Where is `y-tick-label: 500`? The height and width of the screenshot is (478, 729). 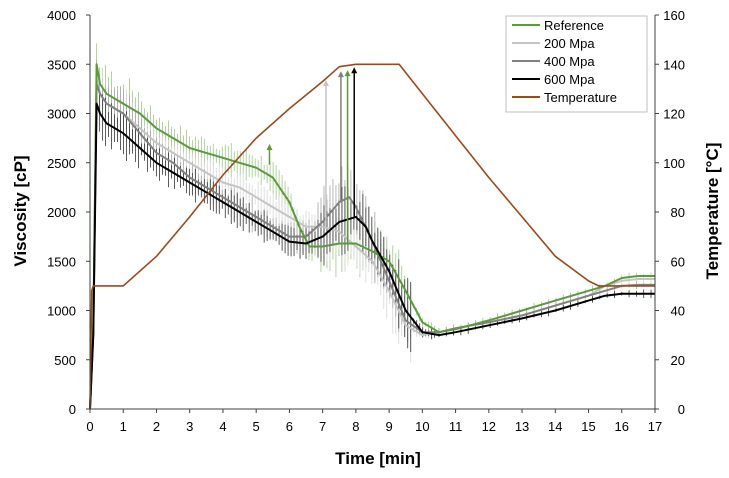
y-tick-label: 500 is located at coordinates (65, 360).